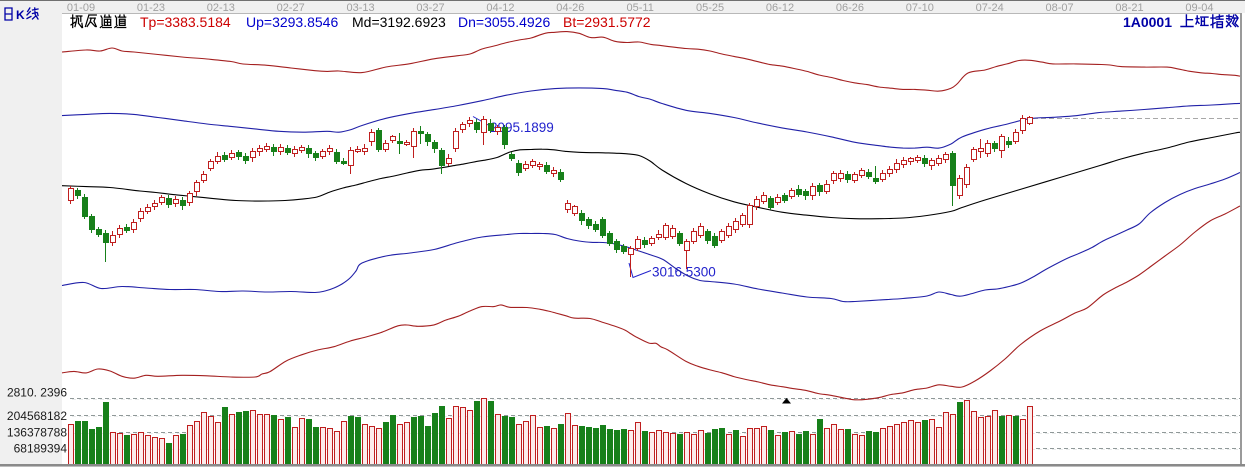  Describe the element at coordinates (920, 8) in the screenshot. I see `svg-text: 07-10` at that location.